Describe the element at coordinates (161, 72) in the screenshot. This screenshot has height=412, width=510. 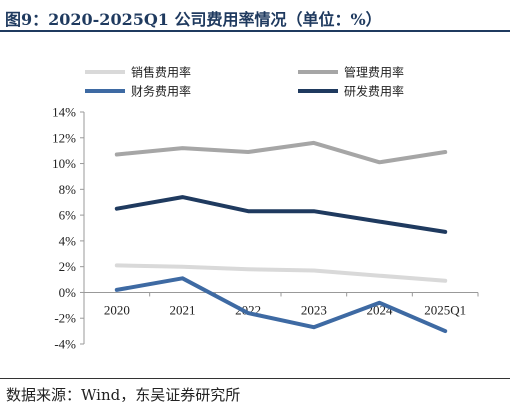
I see `legend-label: 销售费用率` at that location.